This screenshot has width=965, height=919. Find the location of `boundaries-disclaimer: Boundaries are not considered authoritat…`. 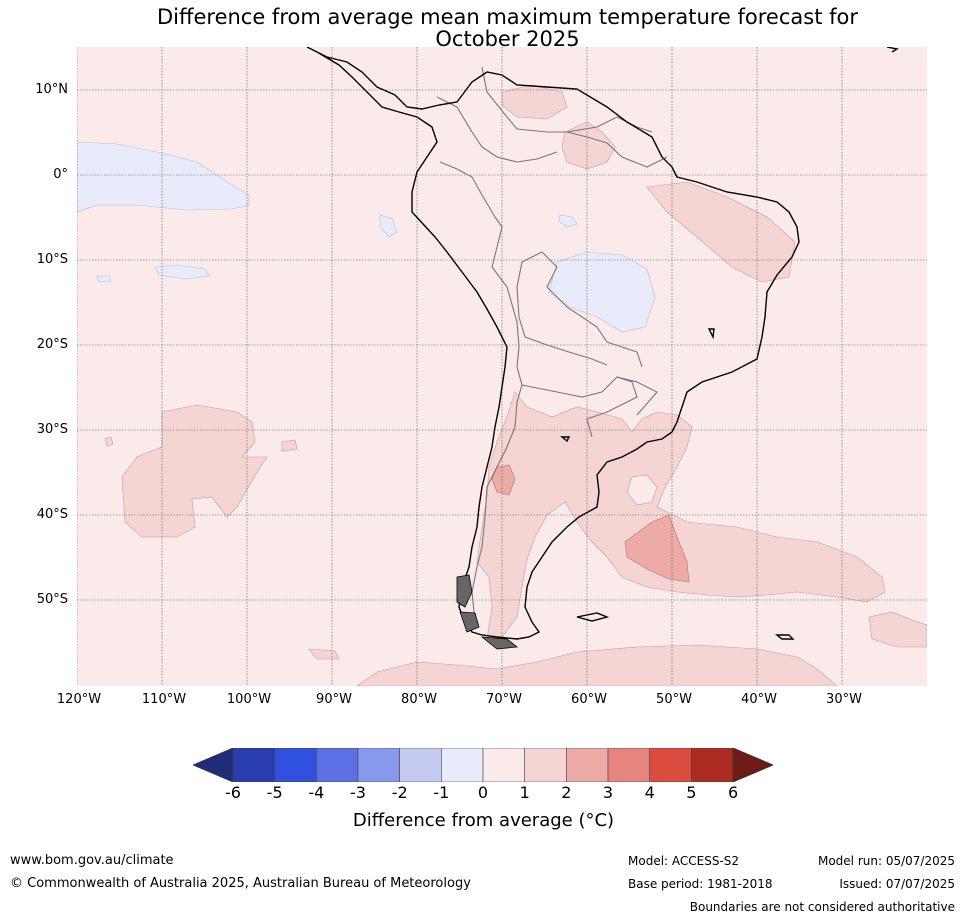

boundaries-disclaimer: Boundaries are not considered authoritat… is located at coordinates (822, 907).